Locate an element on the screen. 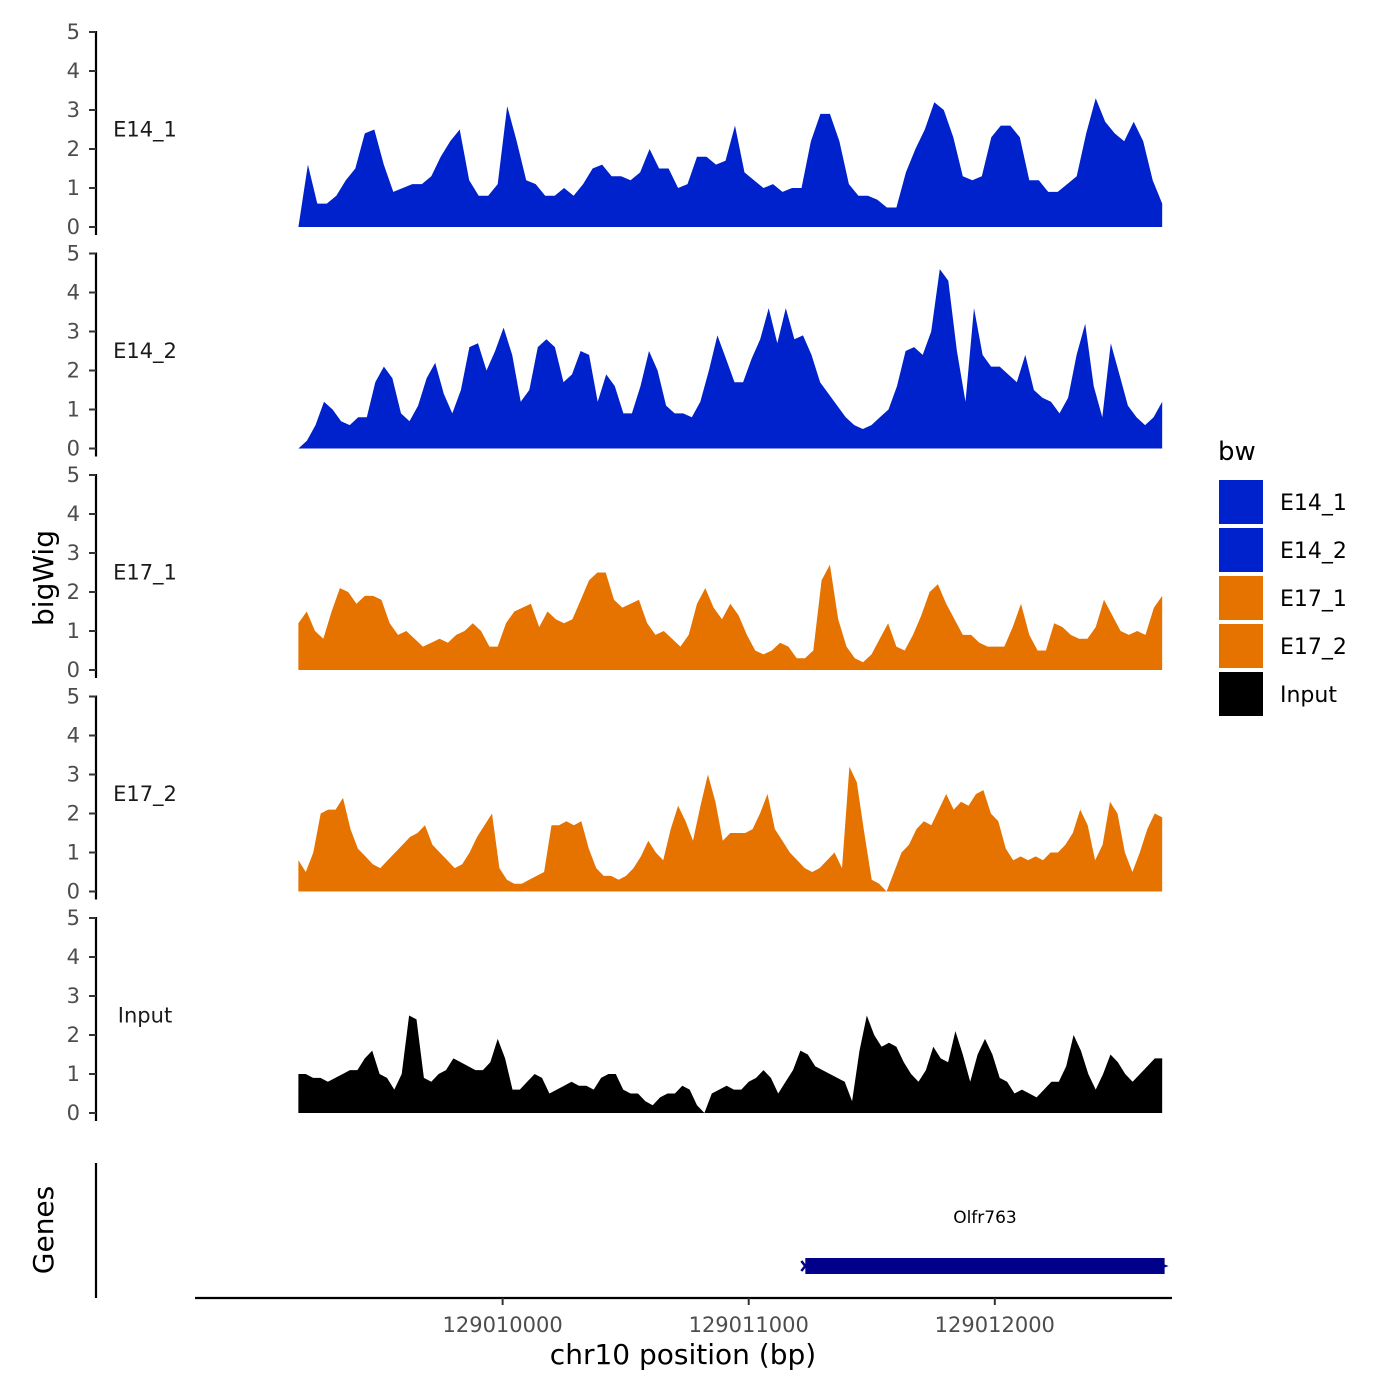  x-axis-title: chr10 position (bp) is located at coordinates (683, 1354).